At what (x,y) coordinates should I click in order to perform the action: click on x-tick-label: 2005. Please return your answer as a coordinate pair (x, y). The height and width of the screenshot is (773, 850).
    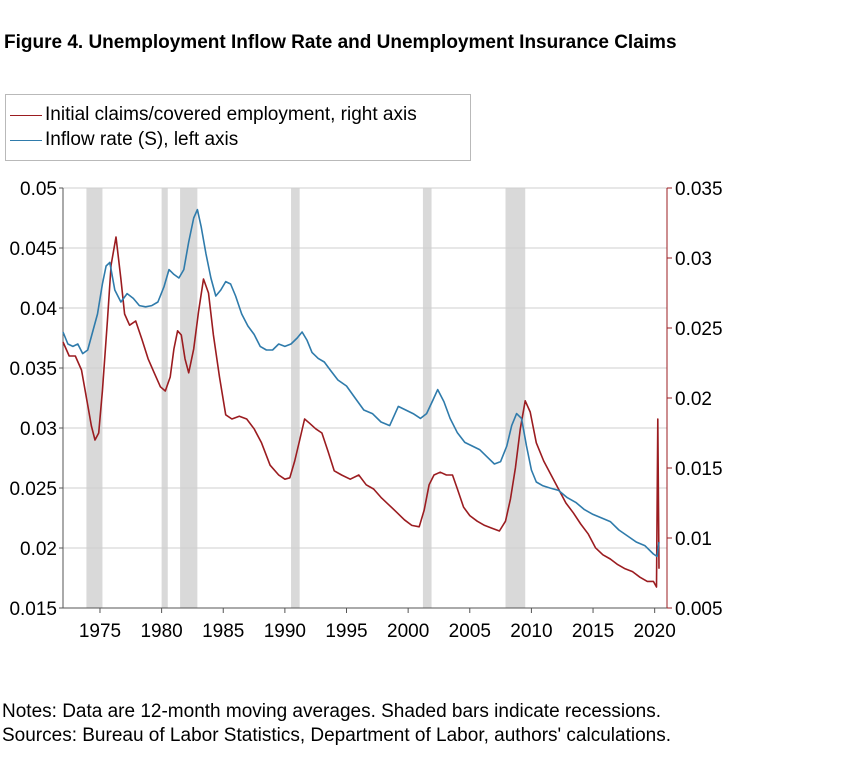
    Looking at the image, I should click on (470, 631).